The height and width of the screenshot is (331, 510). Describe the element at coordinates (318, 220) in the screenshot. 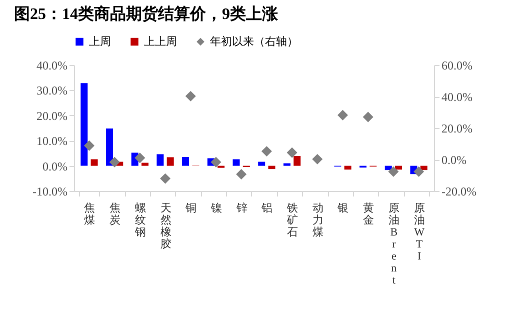

I see `x-tick-label: 动力煤` at that location.